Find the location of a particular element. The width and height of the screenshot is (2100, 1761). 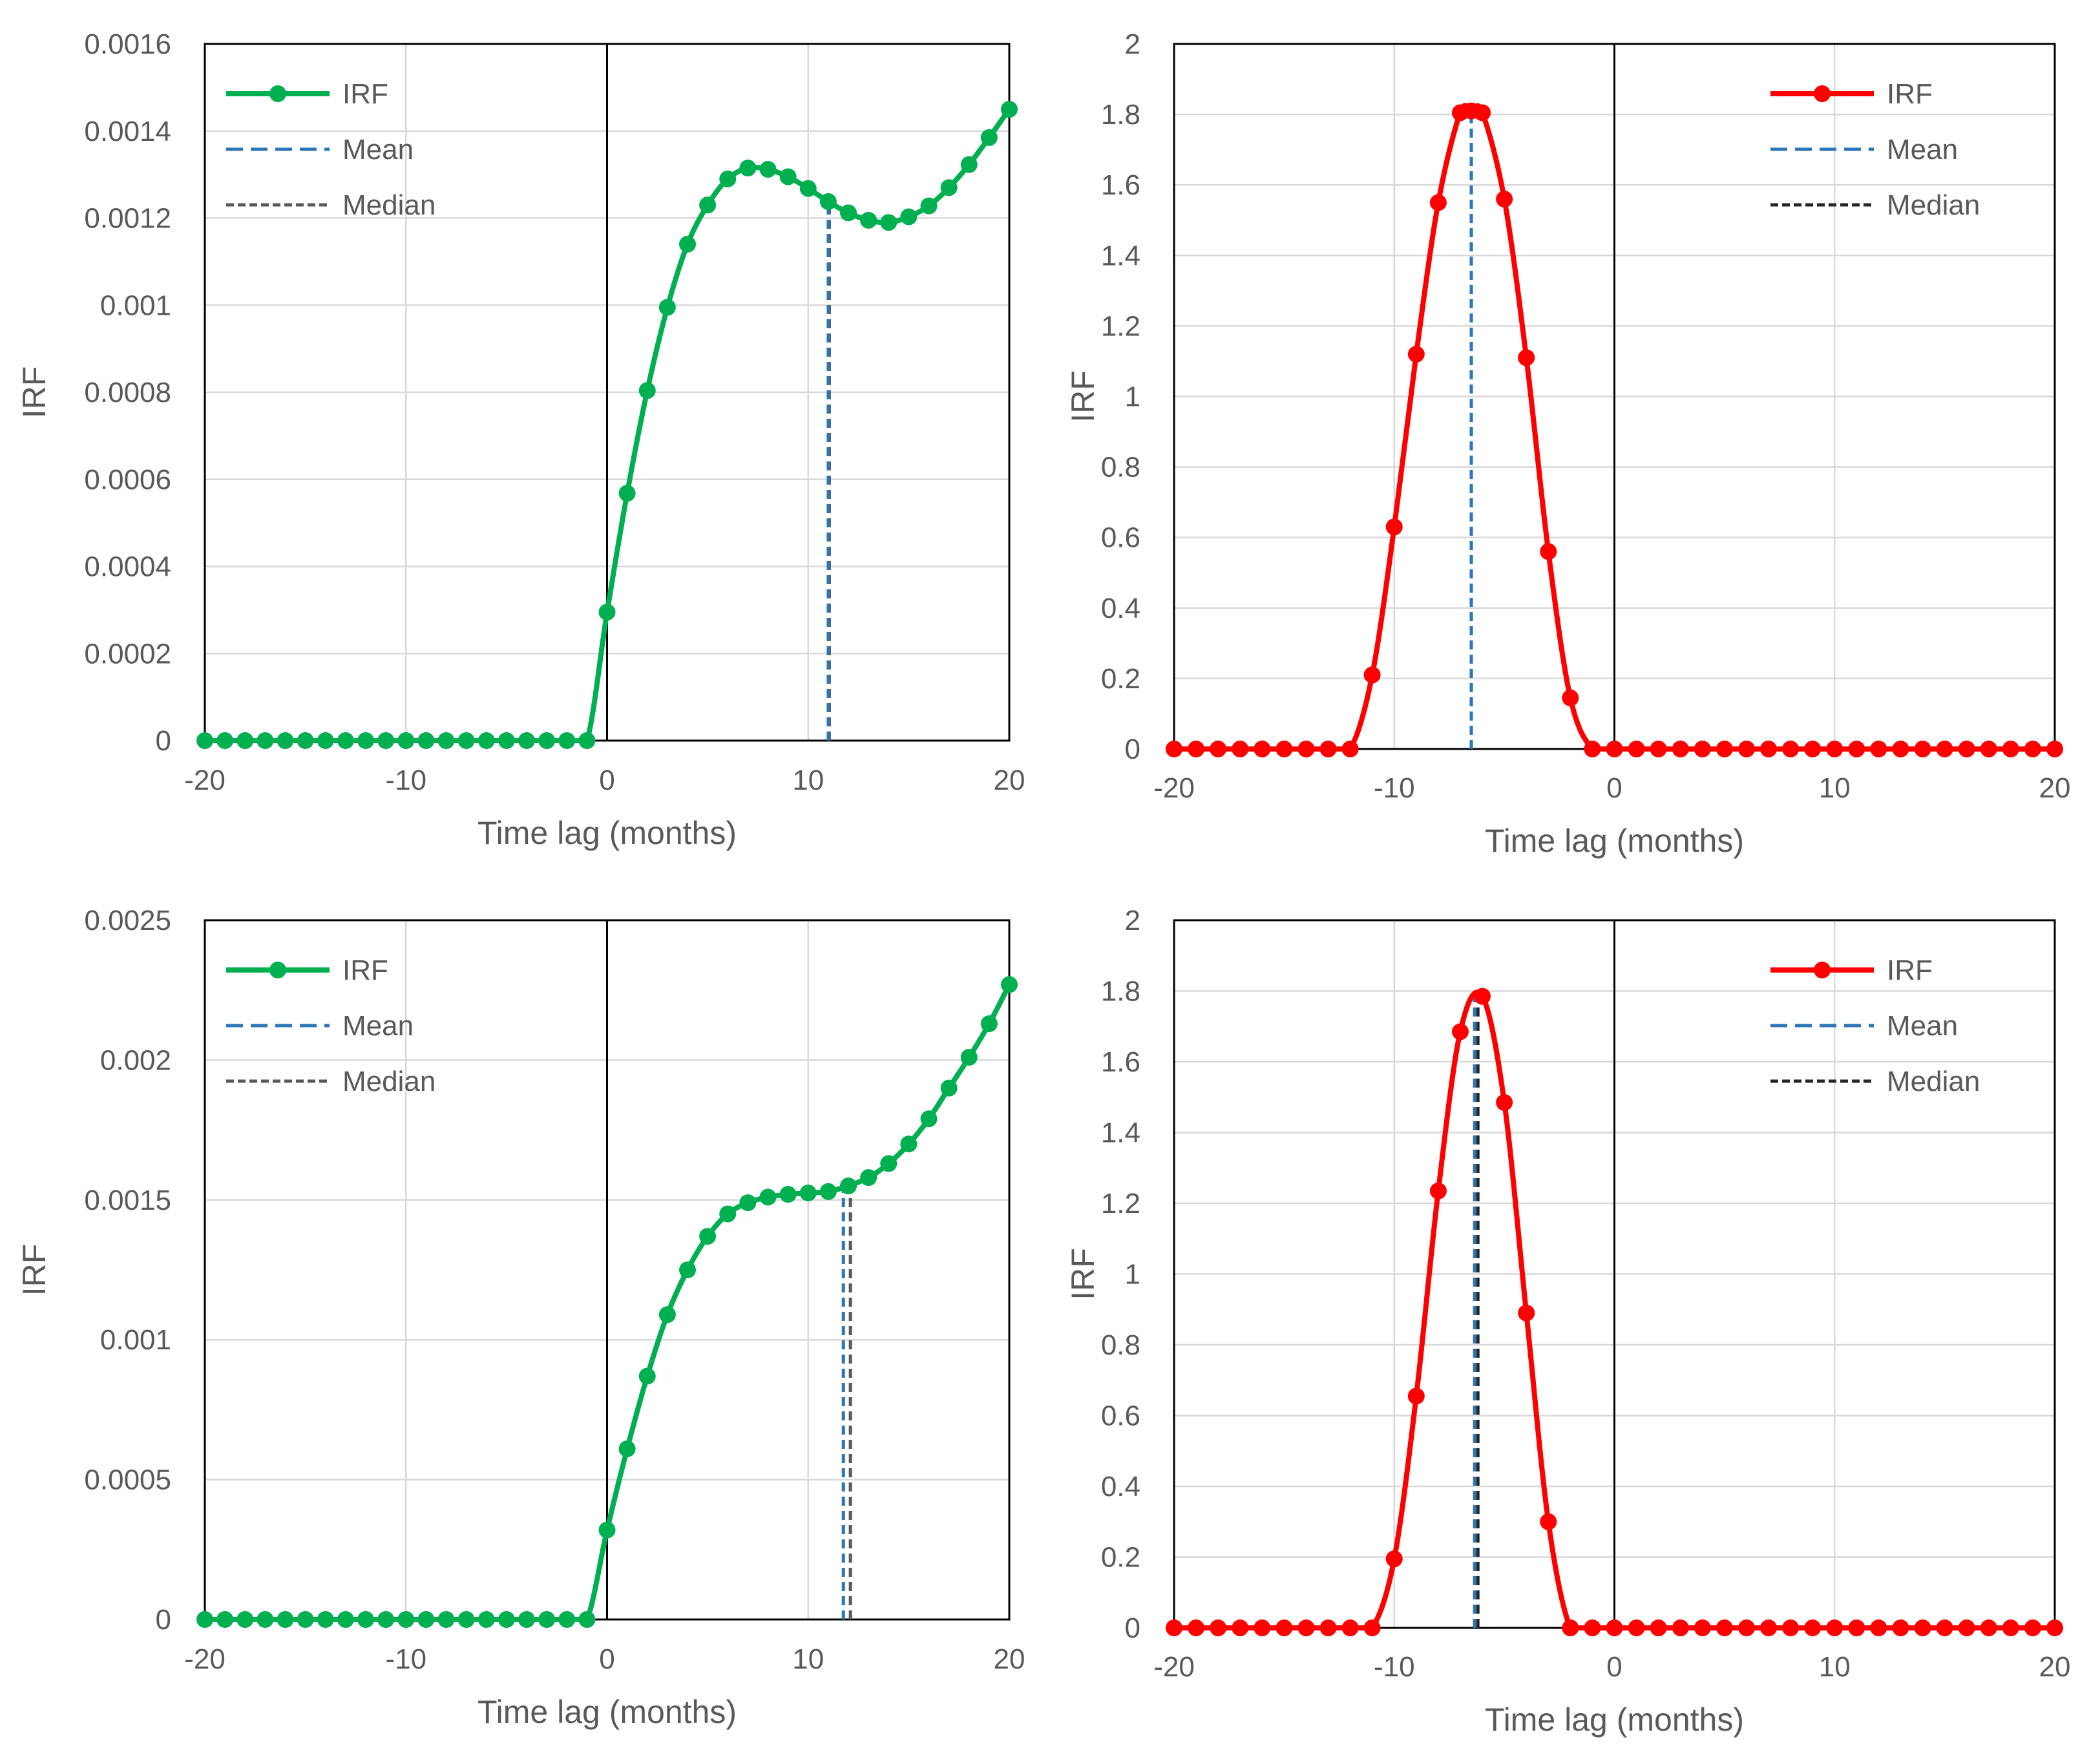

x-tick-label: 0 is located at coordinates (606, 1659).